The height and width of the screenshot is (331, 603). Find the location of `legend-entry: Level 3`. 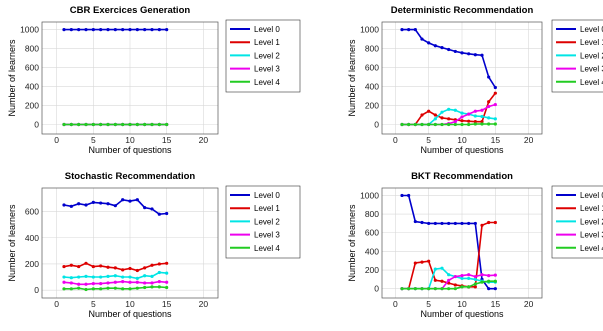

legend-entry: Level 3 is located at coordinates (267, 69).